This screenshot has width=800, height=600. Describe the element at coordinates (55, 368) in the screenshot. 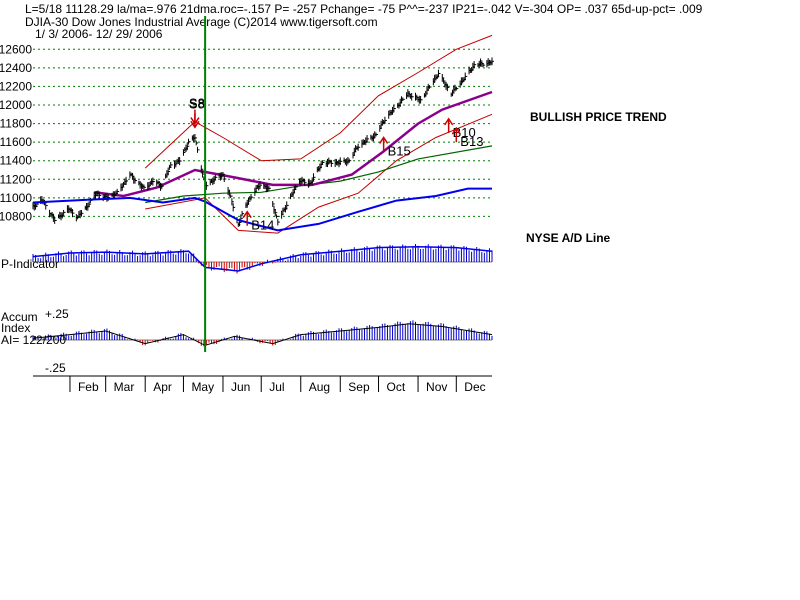

I see `minus-25-label: -.25` at that location.